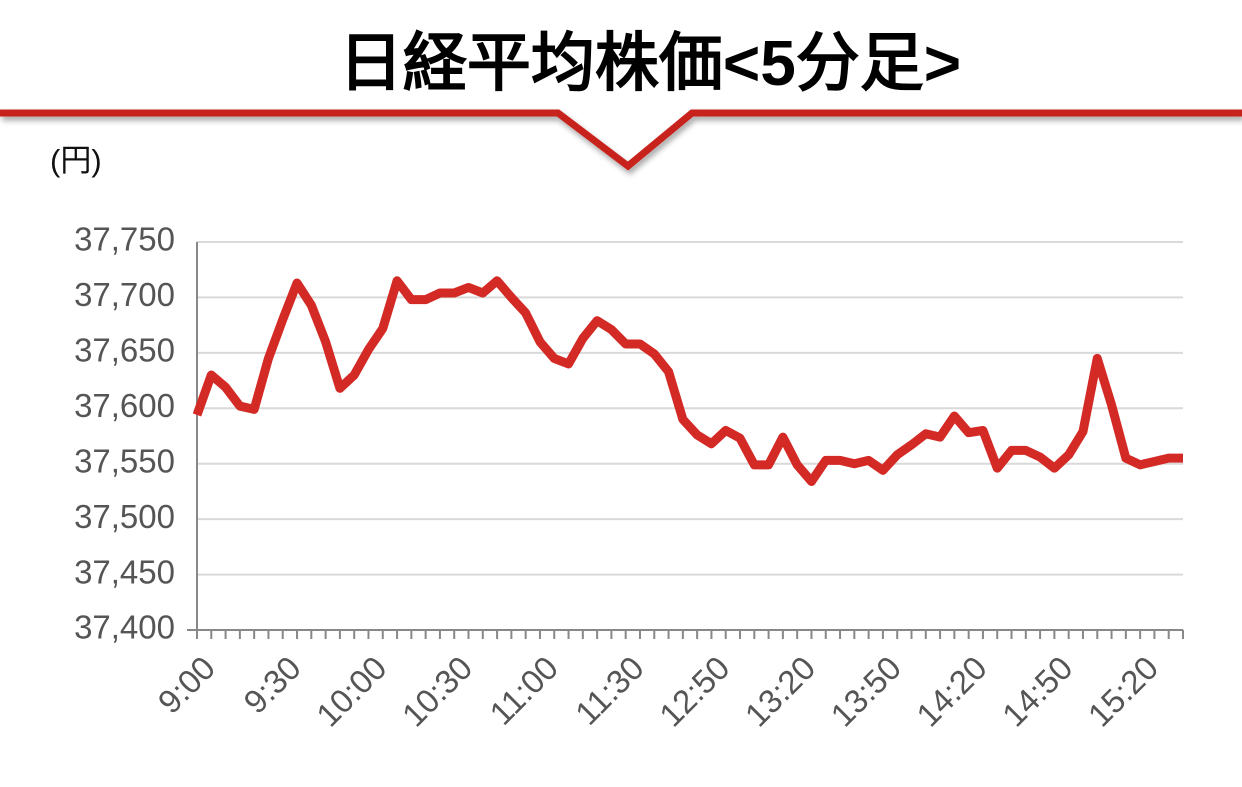 The width and height of the screenshot is (1242, 787). What do you see at coordinates (272, 685) in the screenshot?
I see `x-tick-label: 9:30` at bounding box center [272, 685].